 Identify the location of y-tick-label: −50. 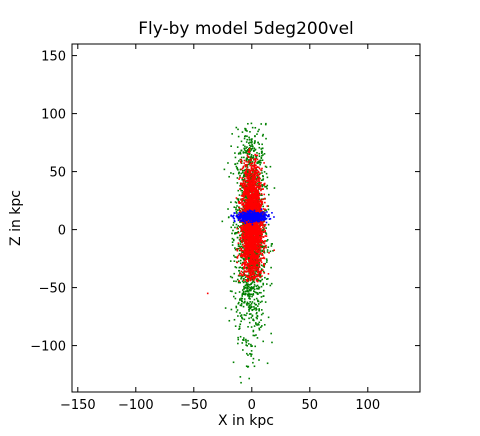
(52, 289).